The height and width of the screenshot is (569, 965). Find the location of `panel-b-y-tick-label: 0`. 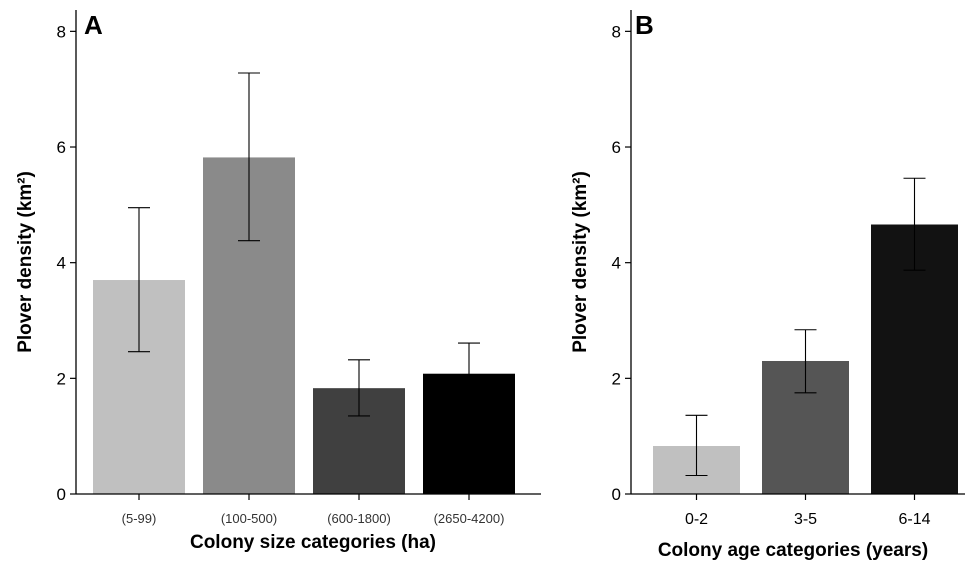

panel-b-y-tick-label: 0 is located at coordinates (616, 494).